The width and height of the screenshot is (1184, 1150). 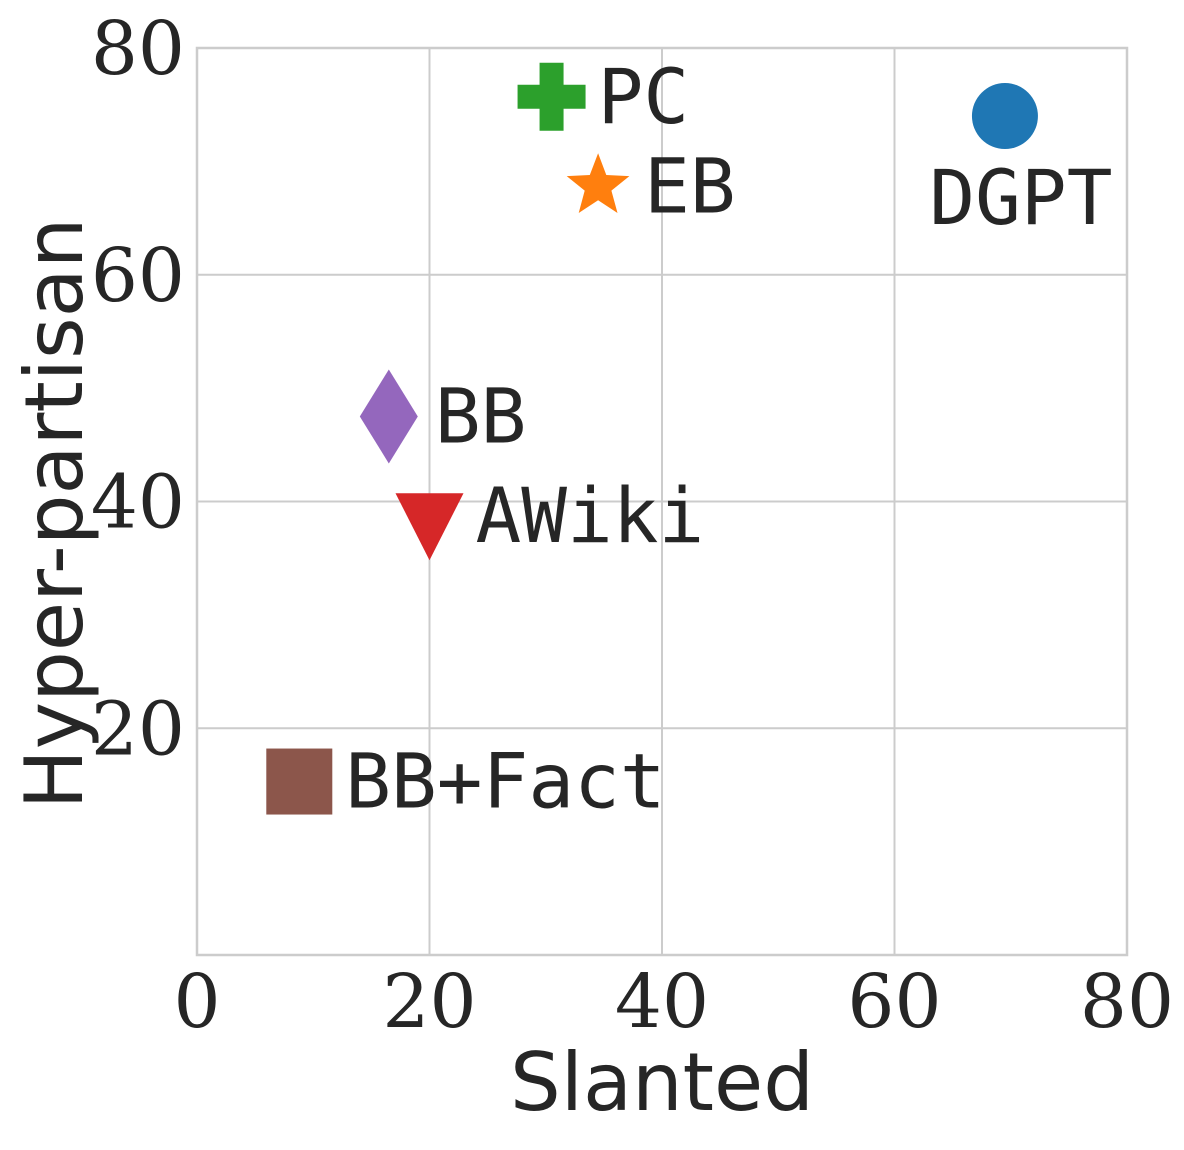 I want to click on point-label: BB, so click(x=481, y=415).